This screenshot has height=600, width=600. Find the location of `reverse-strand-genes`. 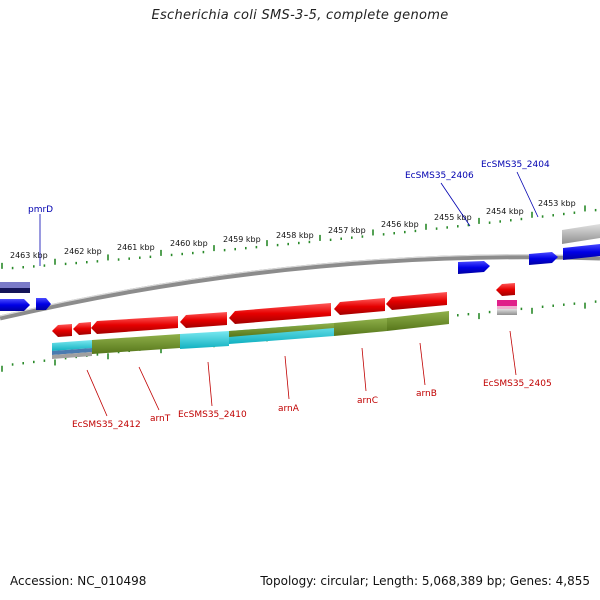

reverse-strand-genes is located at coordinates (283, 310).